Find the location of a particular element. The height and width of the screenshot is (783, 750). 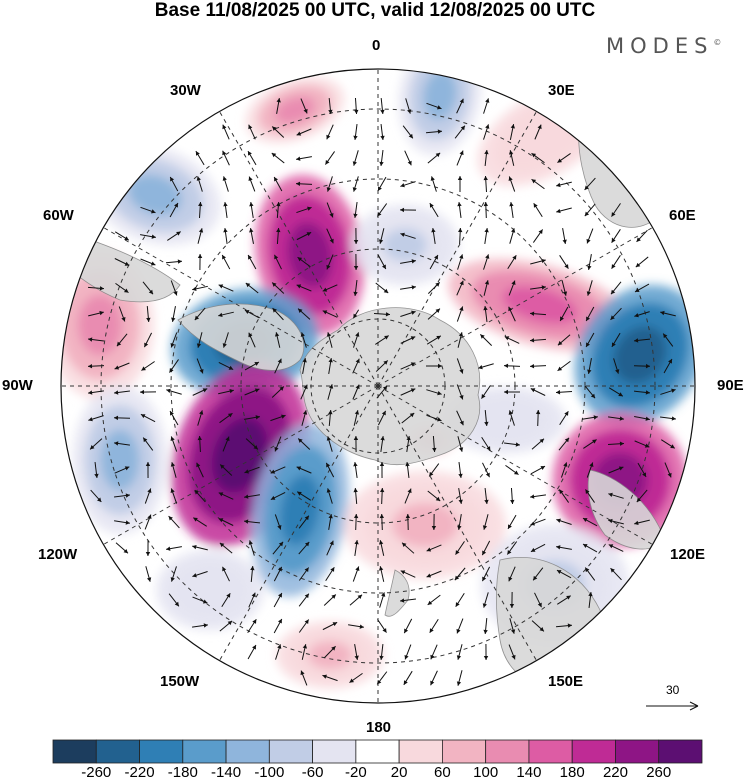

wind-scale-arrow is located at coordinates (672, 706).